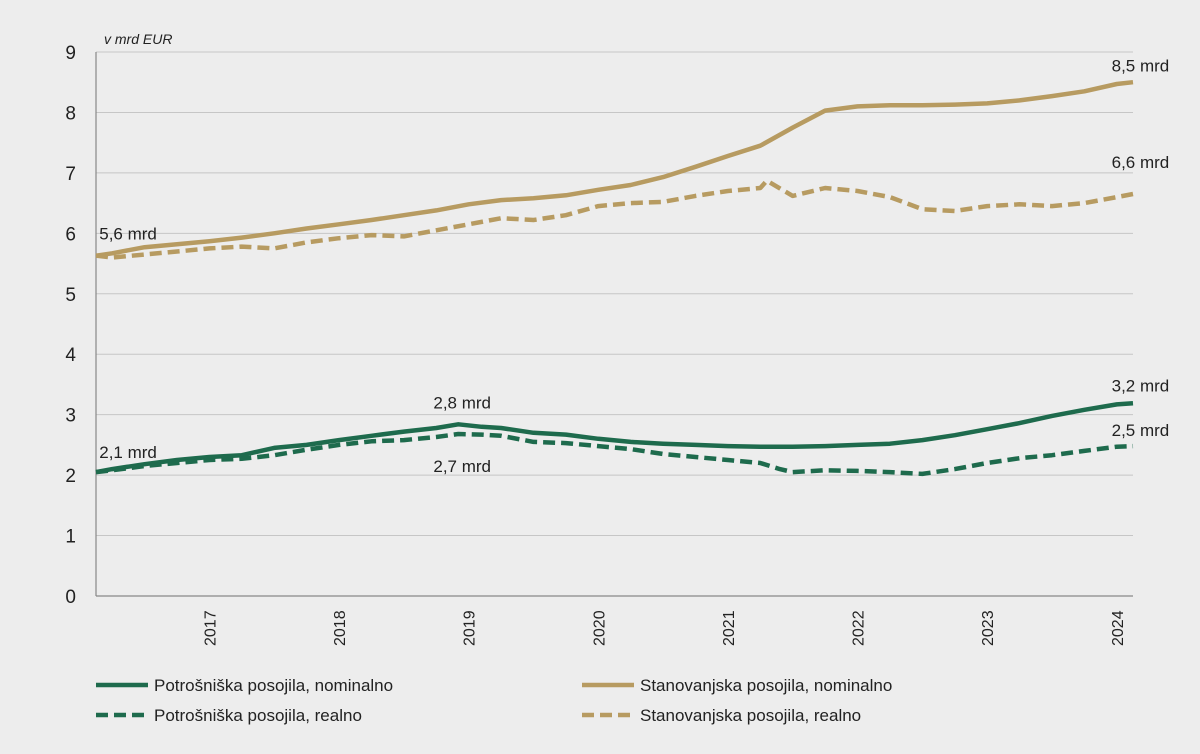 Image resolution: width=1200 pixels, height=754 pixels. I want to click on x-tick-label: 2024, so click(1118, 628).